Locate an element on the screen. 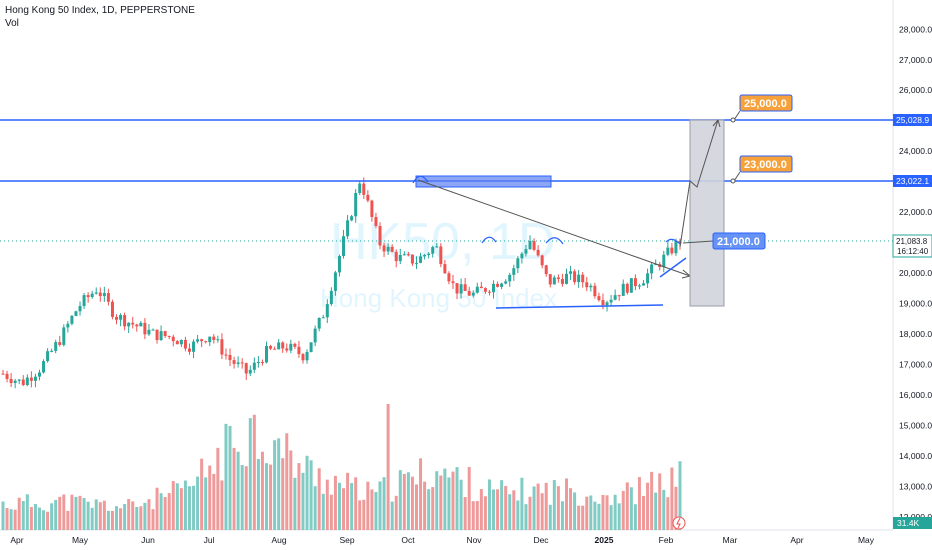 This screenshot has width=932, height=550. price-tick-label: 14,000.0 is located at coordinates (915, 456).